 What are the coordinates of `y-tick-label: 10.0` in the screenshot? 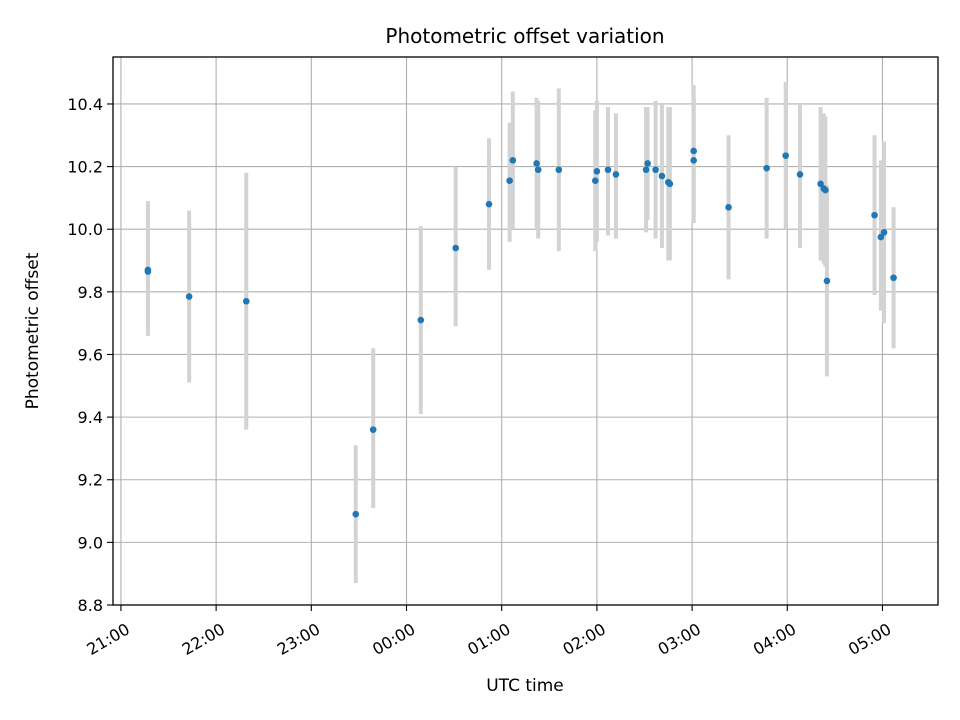 It's located at (85, 229).